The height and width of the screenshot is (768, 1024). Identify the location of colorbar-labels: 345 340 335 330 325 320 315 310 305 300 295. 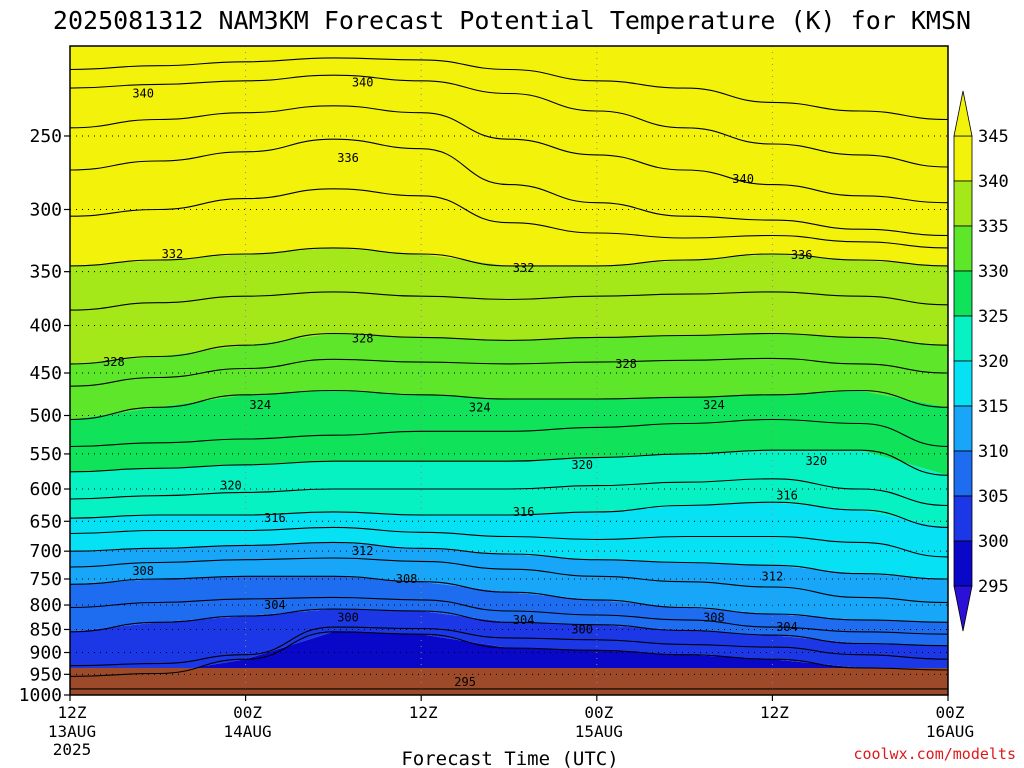
(993, 362).